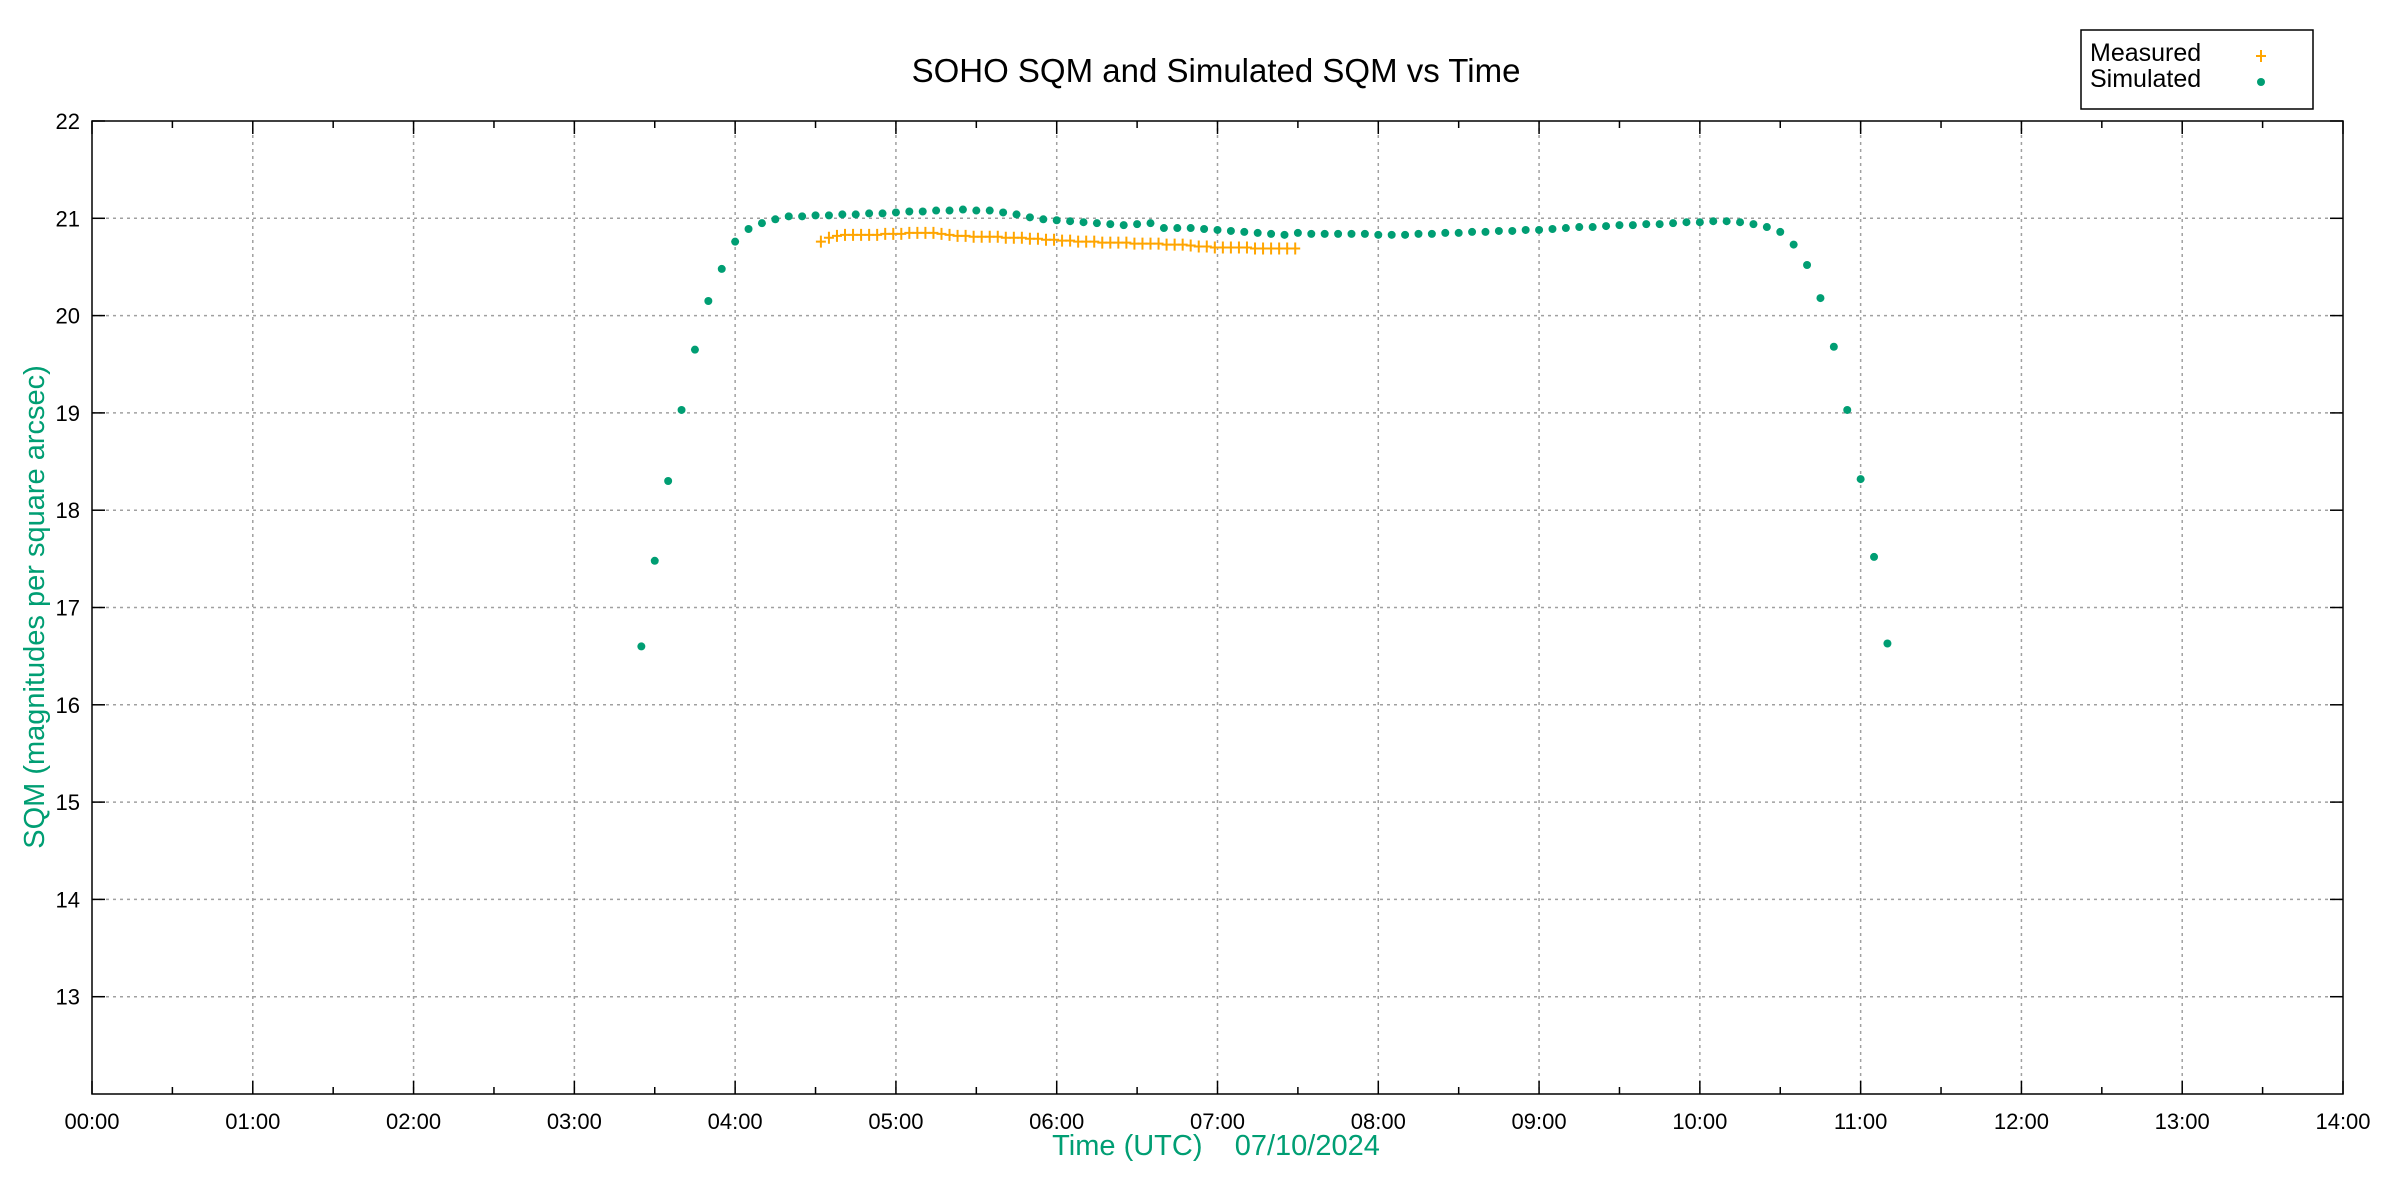 The height and width of the screenshot is (1200, 2400). I want to click on legend-box, so click(2197, 69).